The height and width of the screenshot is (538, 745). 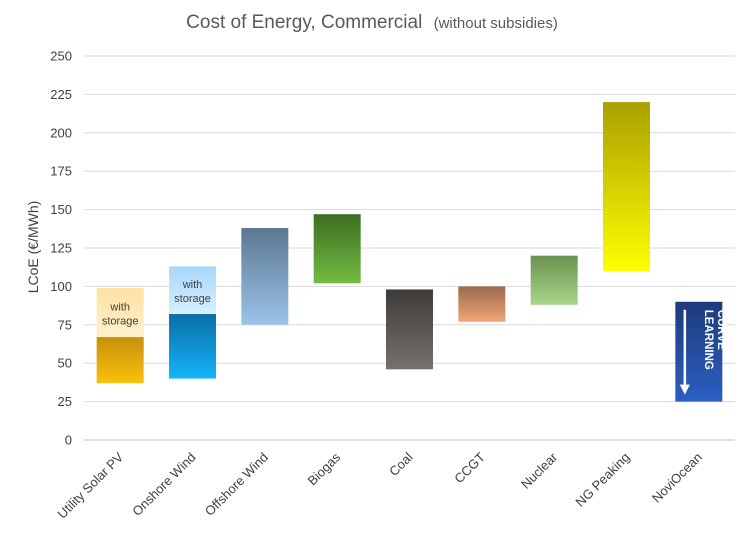 I want to click on y-tick-labels: 0 25 50 75 100 125 150 175 200 225 250, so click(x=61, y=248).